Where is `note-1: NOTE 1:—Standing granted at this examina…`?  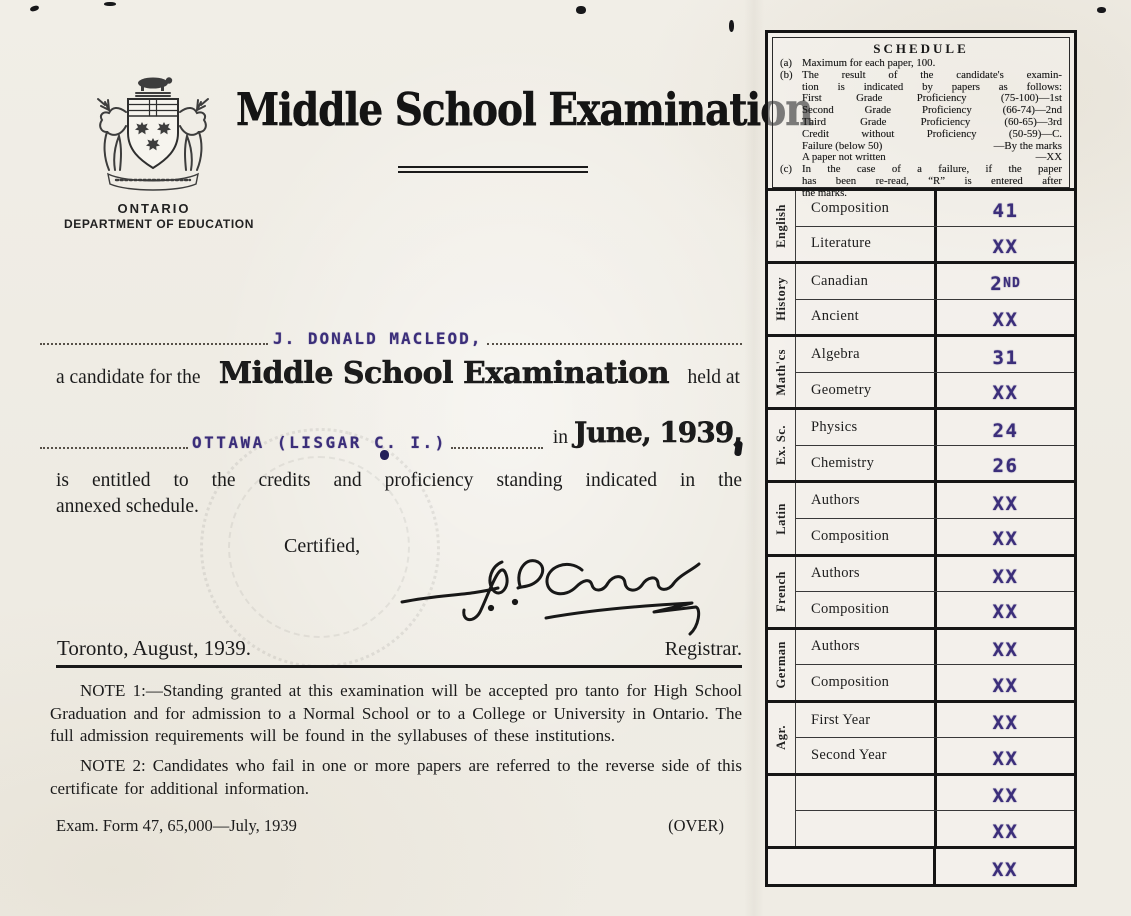
note-1: NOTE 1:—Standing granted at this examina… is located at coordinates (396, 713).